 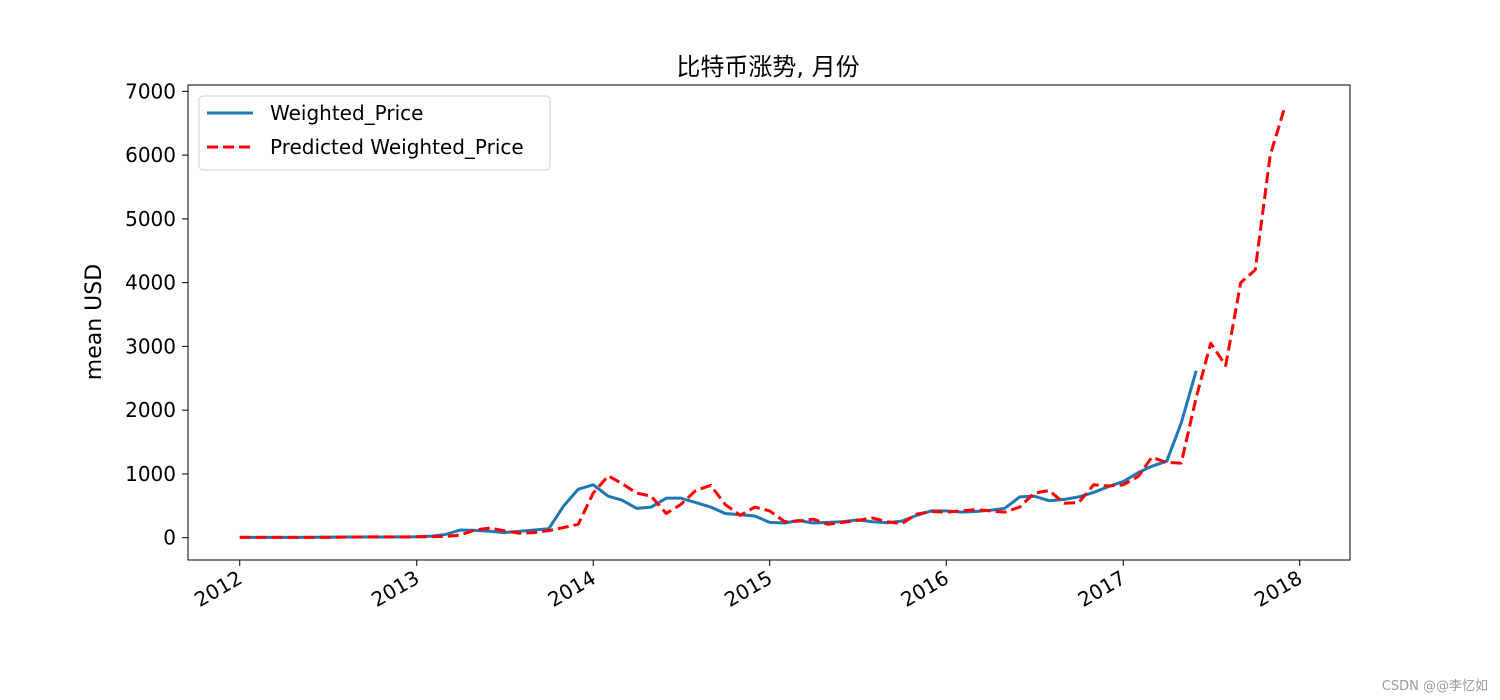 I want to click on legend-label: Predicted Weighted_Price, so click(x=397, y=147).